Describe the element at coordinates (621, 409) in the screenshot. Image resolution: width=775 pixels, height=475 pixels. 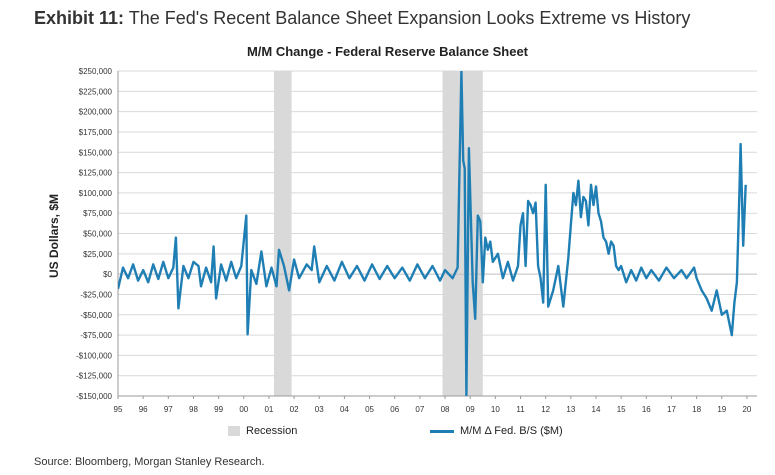
I see `x-tick-label: 15` at that location.